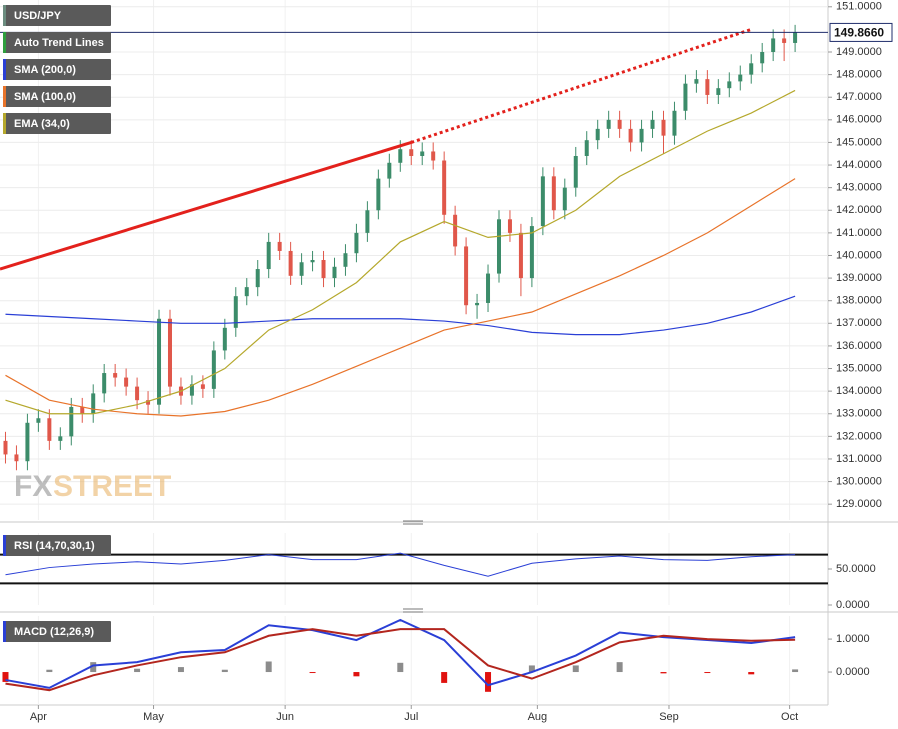 This screenshot has width=898, height=729. What do you see at coordinates (400, 564) in the screenshot?
I see `rsi-line` at bounding box center [400, 564].